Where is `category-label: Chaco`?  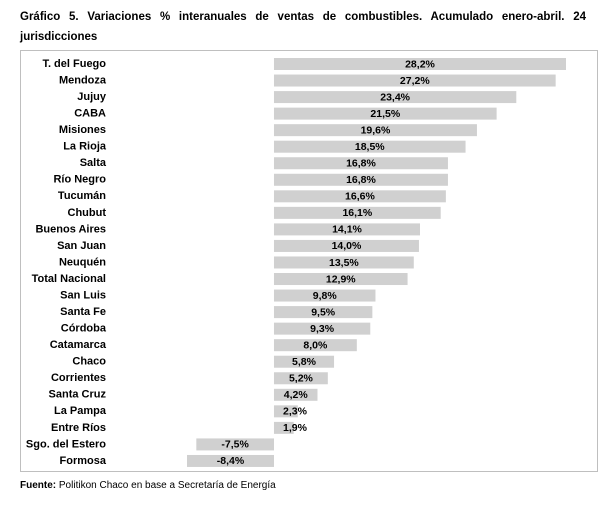 category-label: Chaco is located at coordinates (89, 362).